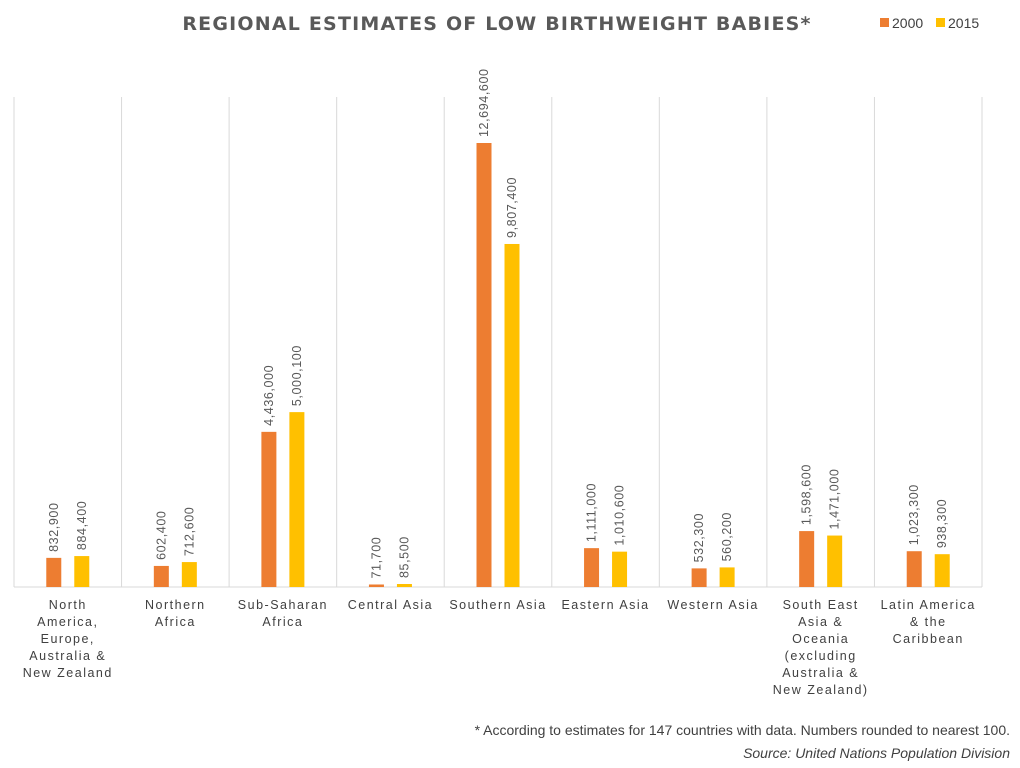 This screenshot has width=1020, height=768. Describe the element at coordinates (940, 22) in the screenshot. I see `legend-swatch-2015` at that location.